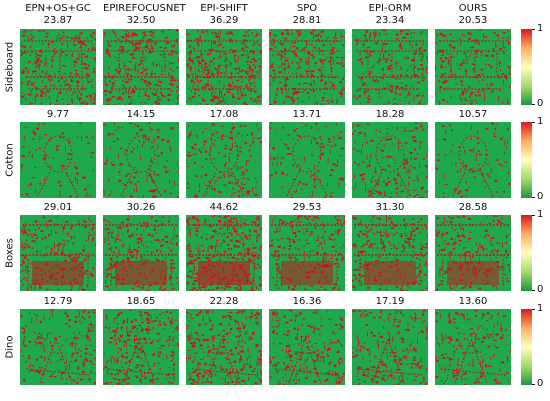 This screenshot has height=401, width=550. I want to click on mse-score: 44.62, so click(224, 207).